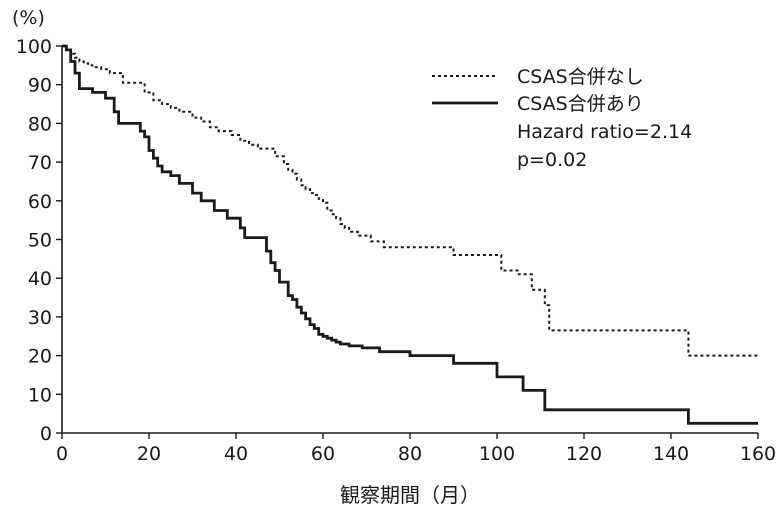 The width and height of the screenshot is (777, 506). I want to click on y-tick-label: 60, so click(40, 202).